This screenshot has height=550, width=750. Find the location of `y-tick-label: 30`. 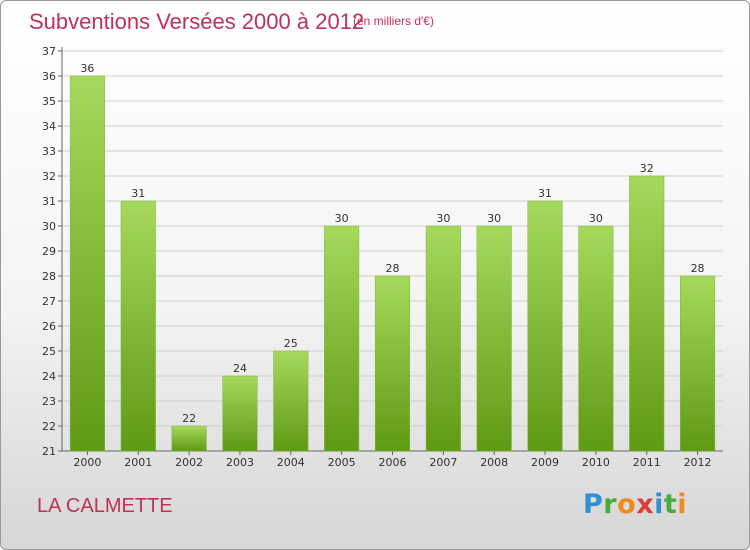

y-tick-label: 30 is located at coordinates (49, 226).